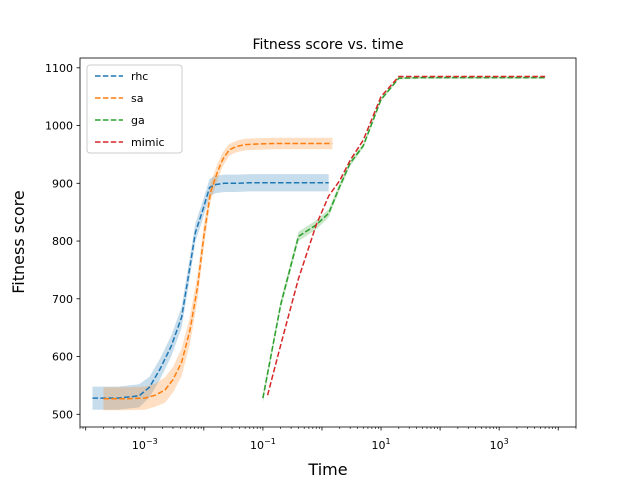  I want to click on legend-box, so click(134, 109).